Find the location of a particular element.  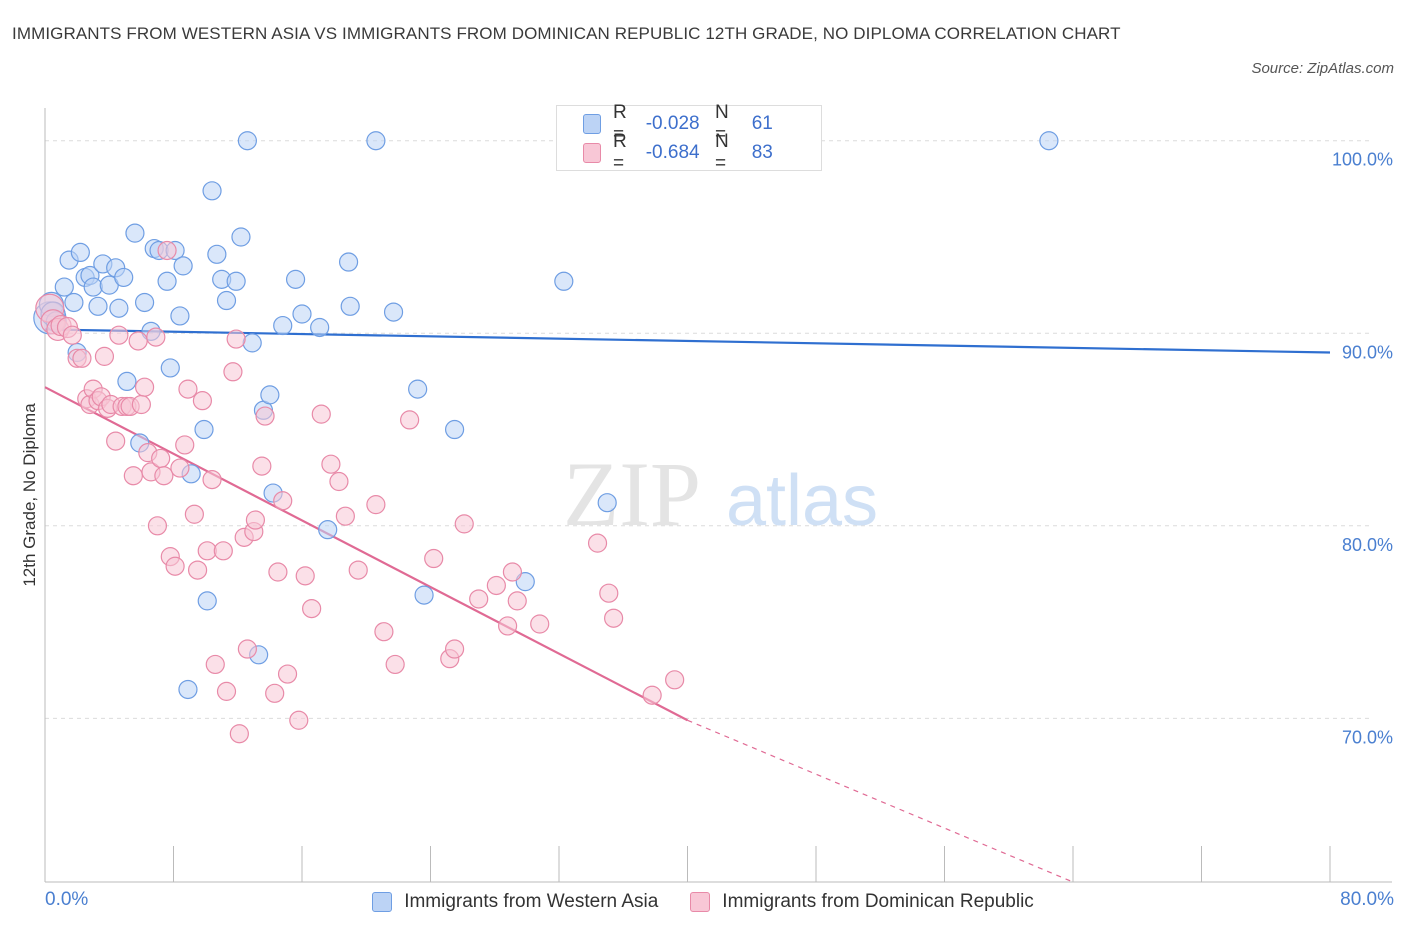

legend-row-dominican-republic: R = -0.684 N = 83 is located at coordinates (702, 152).